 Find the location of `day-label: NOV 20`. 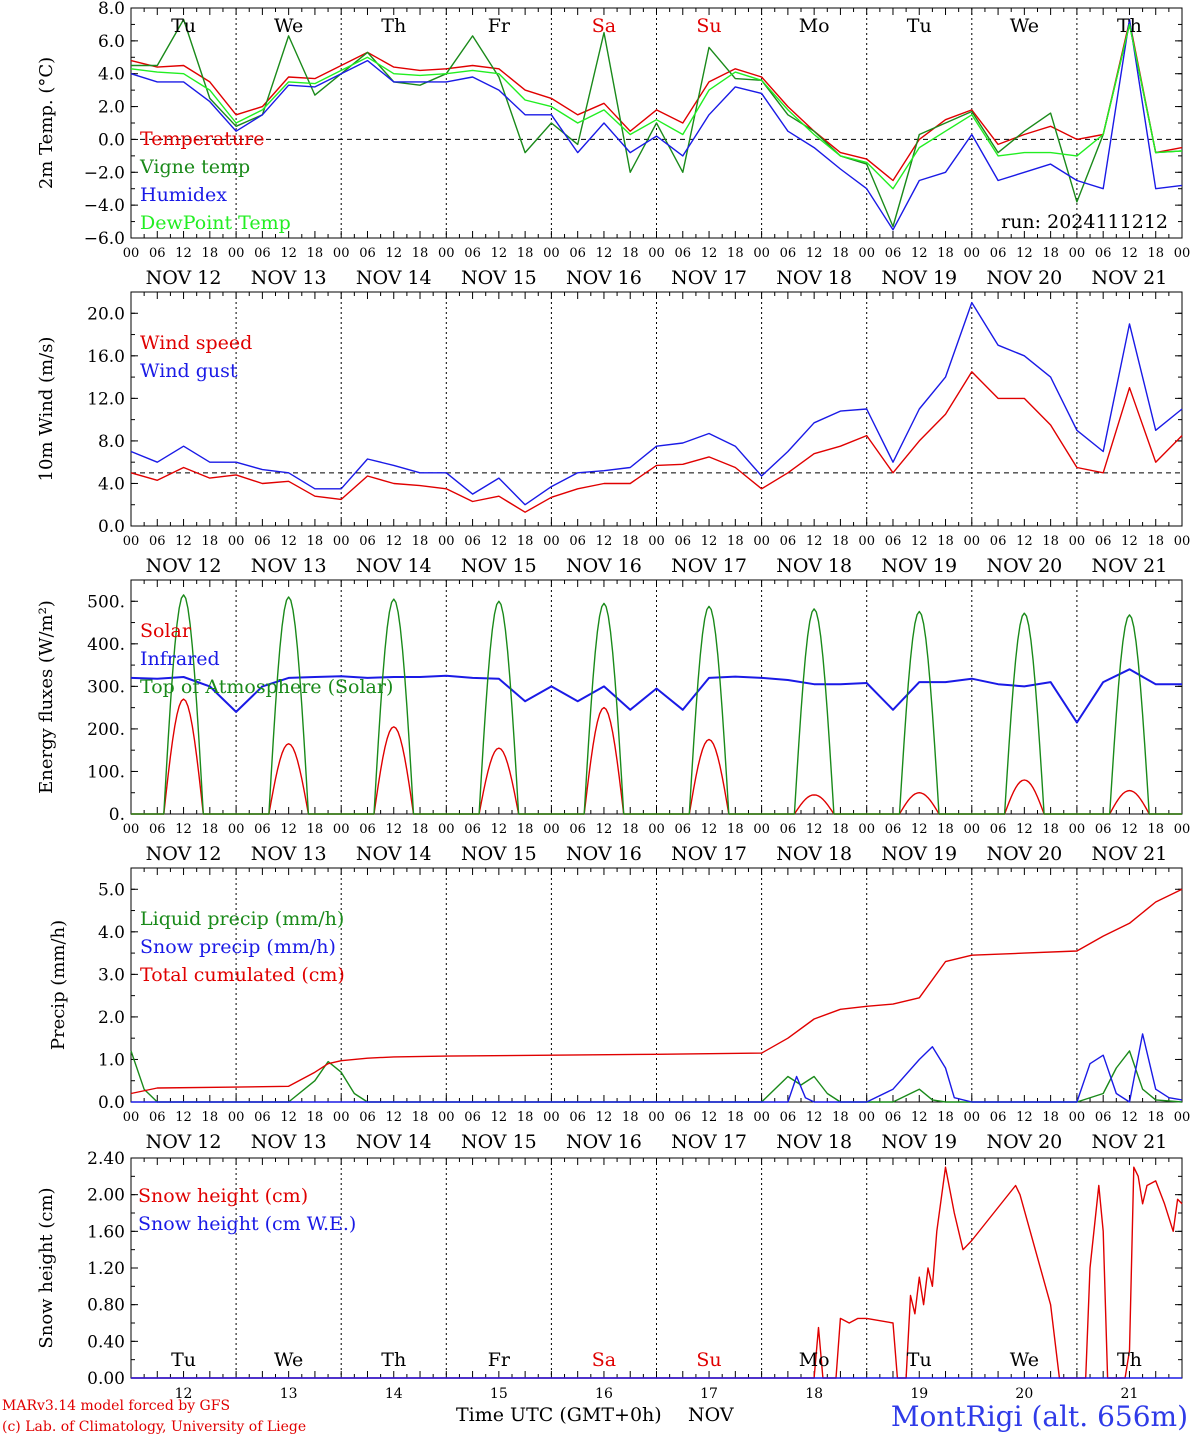

day-label: NOV 20 is located at coordinates (1024, 566).